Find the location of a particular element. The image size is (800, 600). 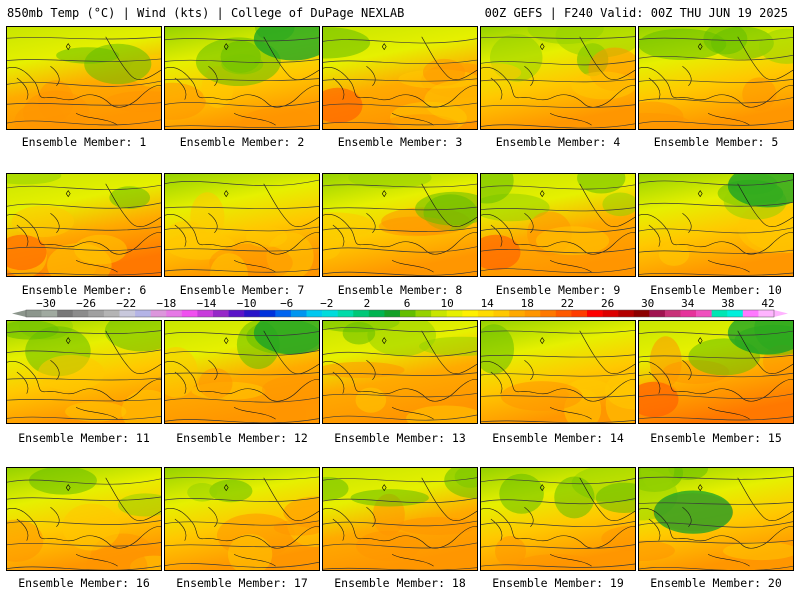

colorbar-tick-label: 34 is located at coordinates (688, 303).